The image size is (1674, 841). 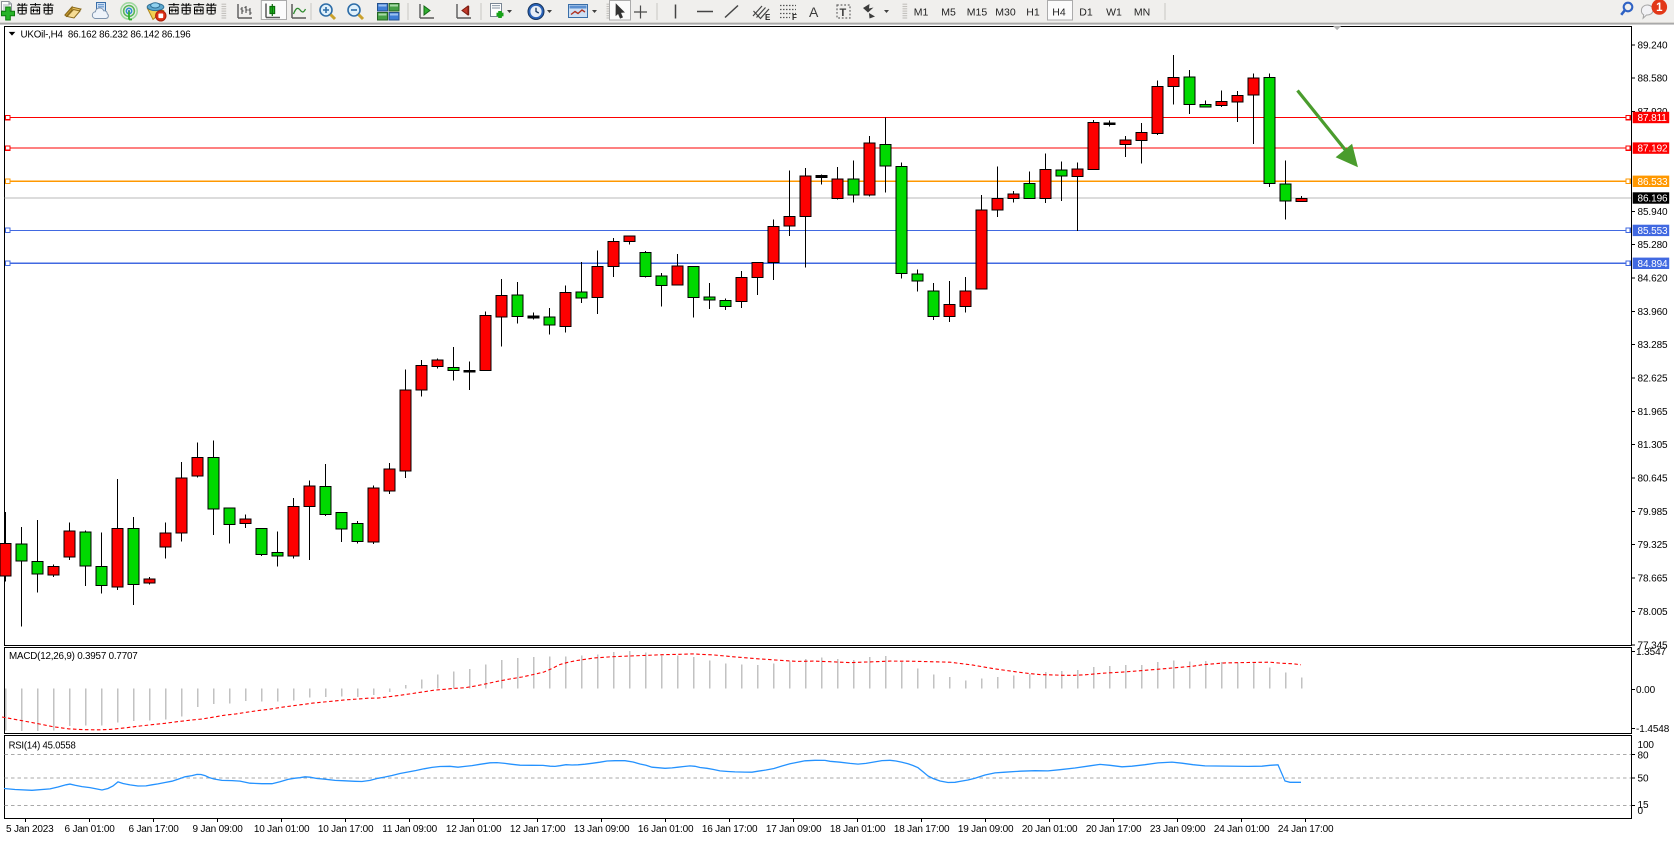 What do you see at coordinates (1653, 512) in the screenshot?
I see `svg-text: 79.985` at bounding box center [1653, 512].